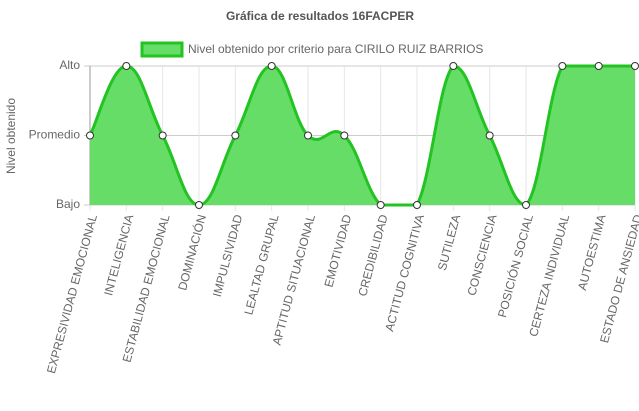  What do you see at coordinates (320, 16) in the screenshot?
I see `chart-title: Gráfica de resultados 16FACPER` at bounding box center [320, 16].